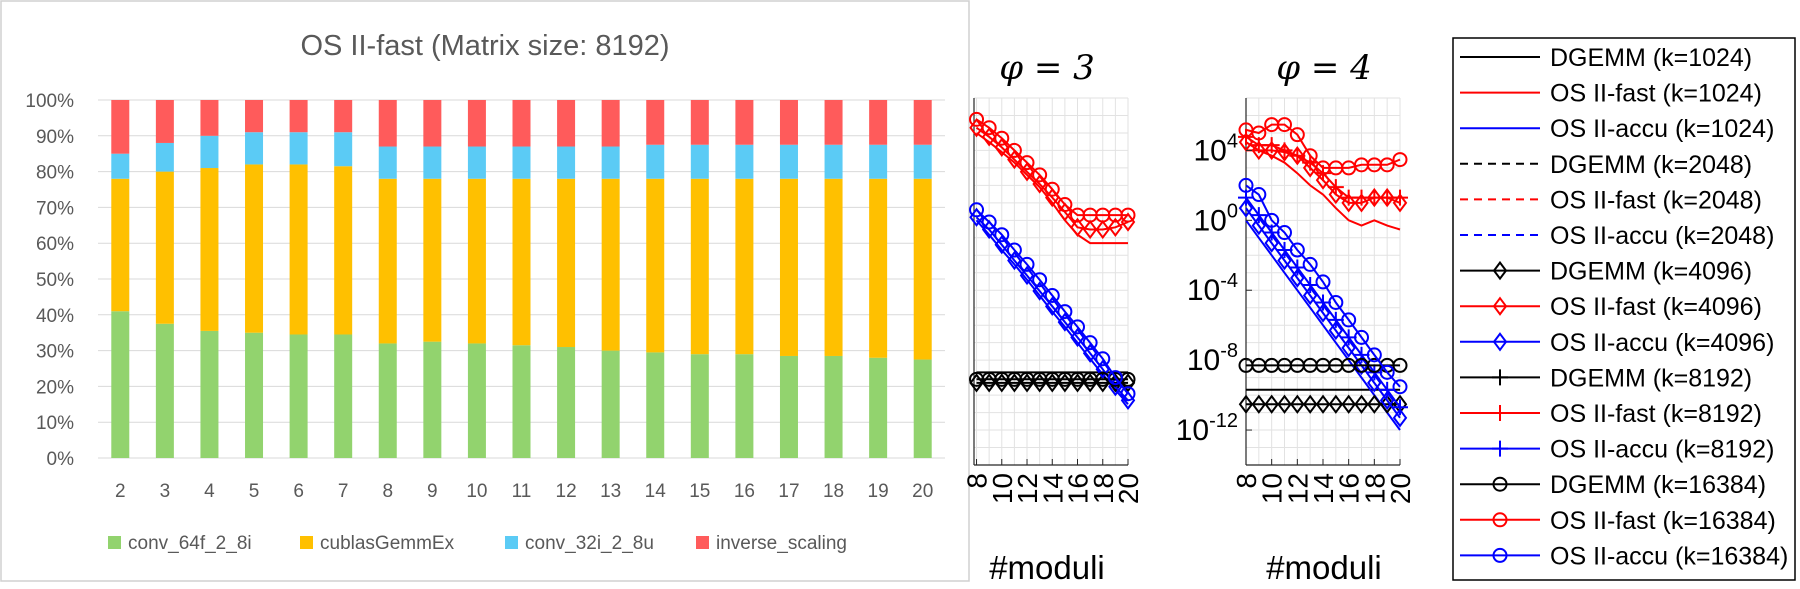  Describe the element at coordinates (1323, 190) in the screenshot. I see `series-line` at that location.